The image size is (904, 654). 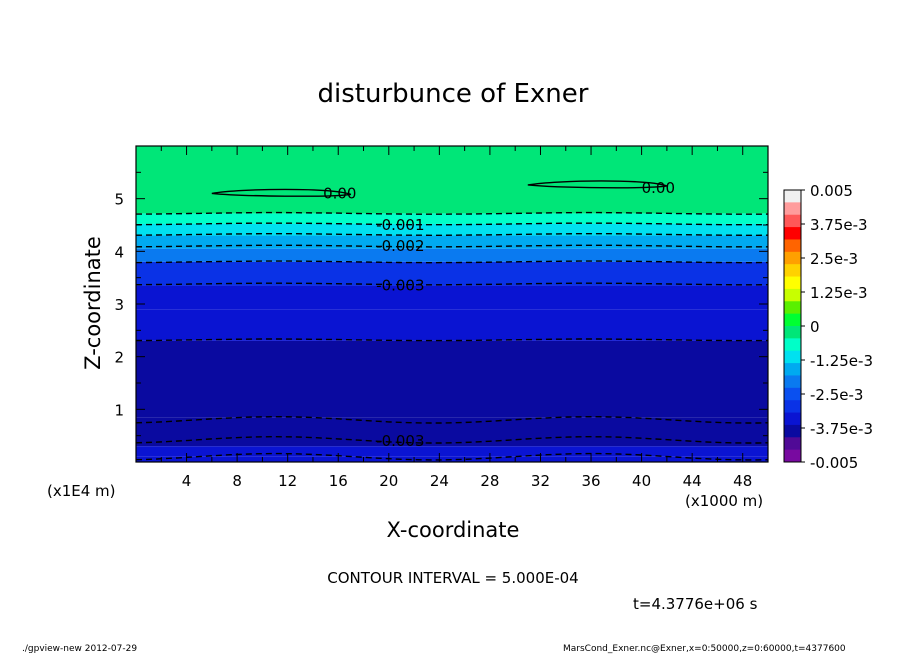 I want to click on y-tick-label: 1, so click(x=119, y=410).